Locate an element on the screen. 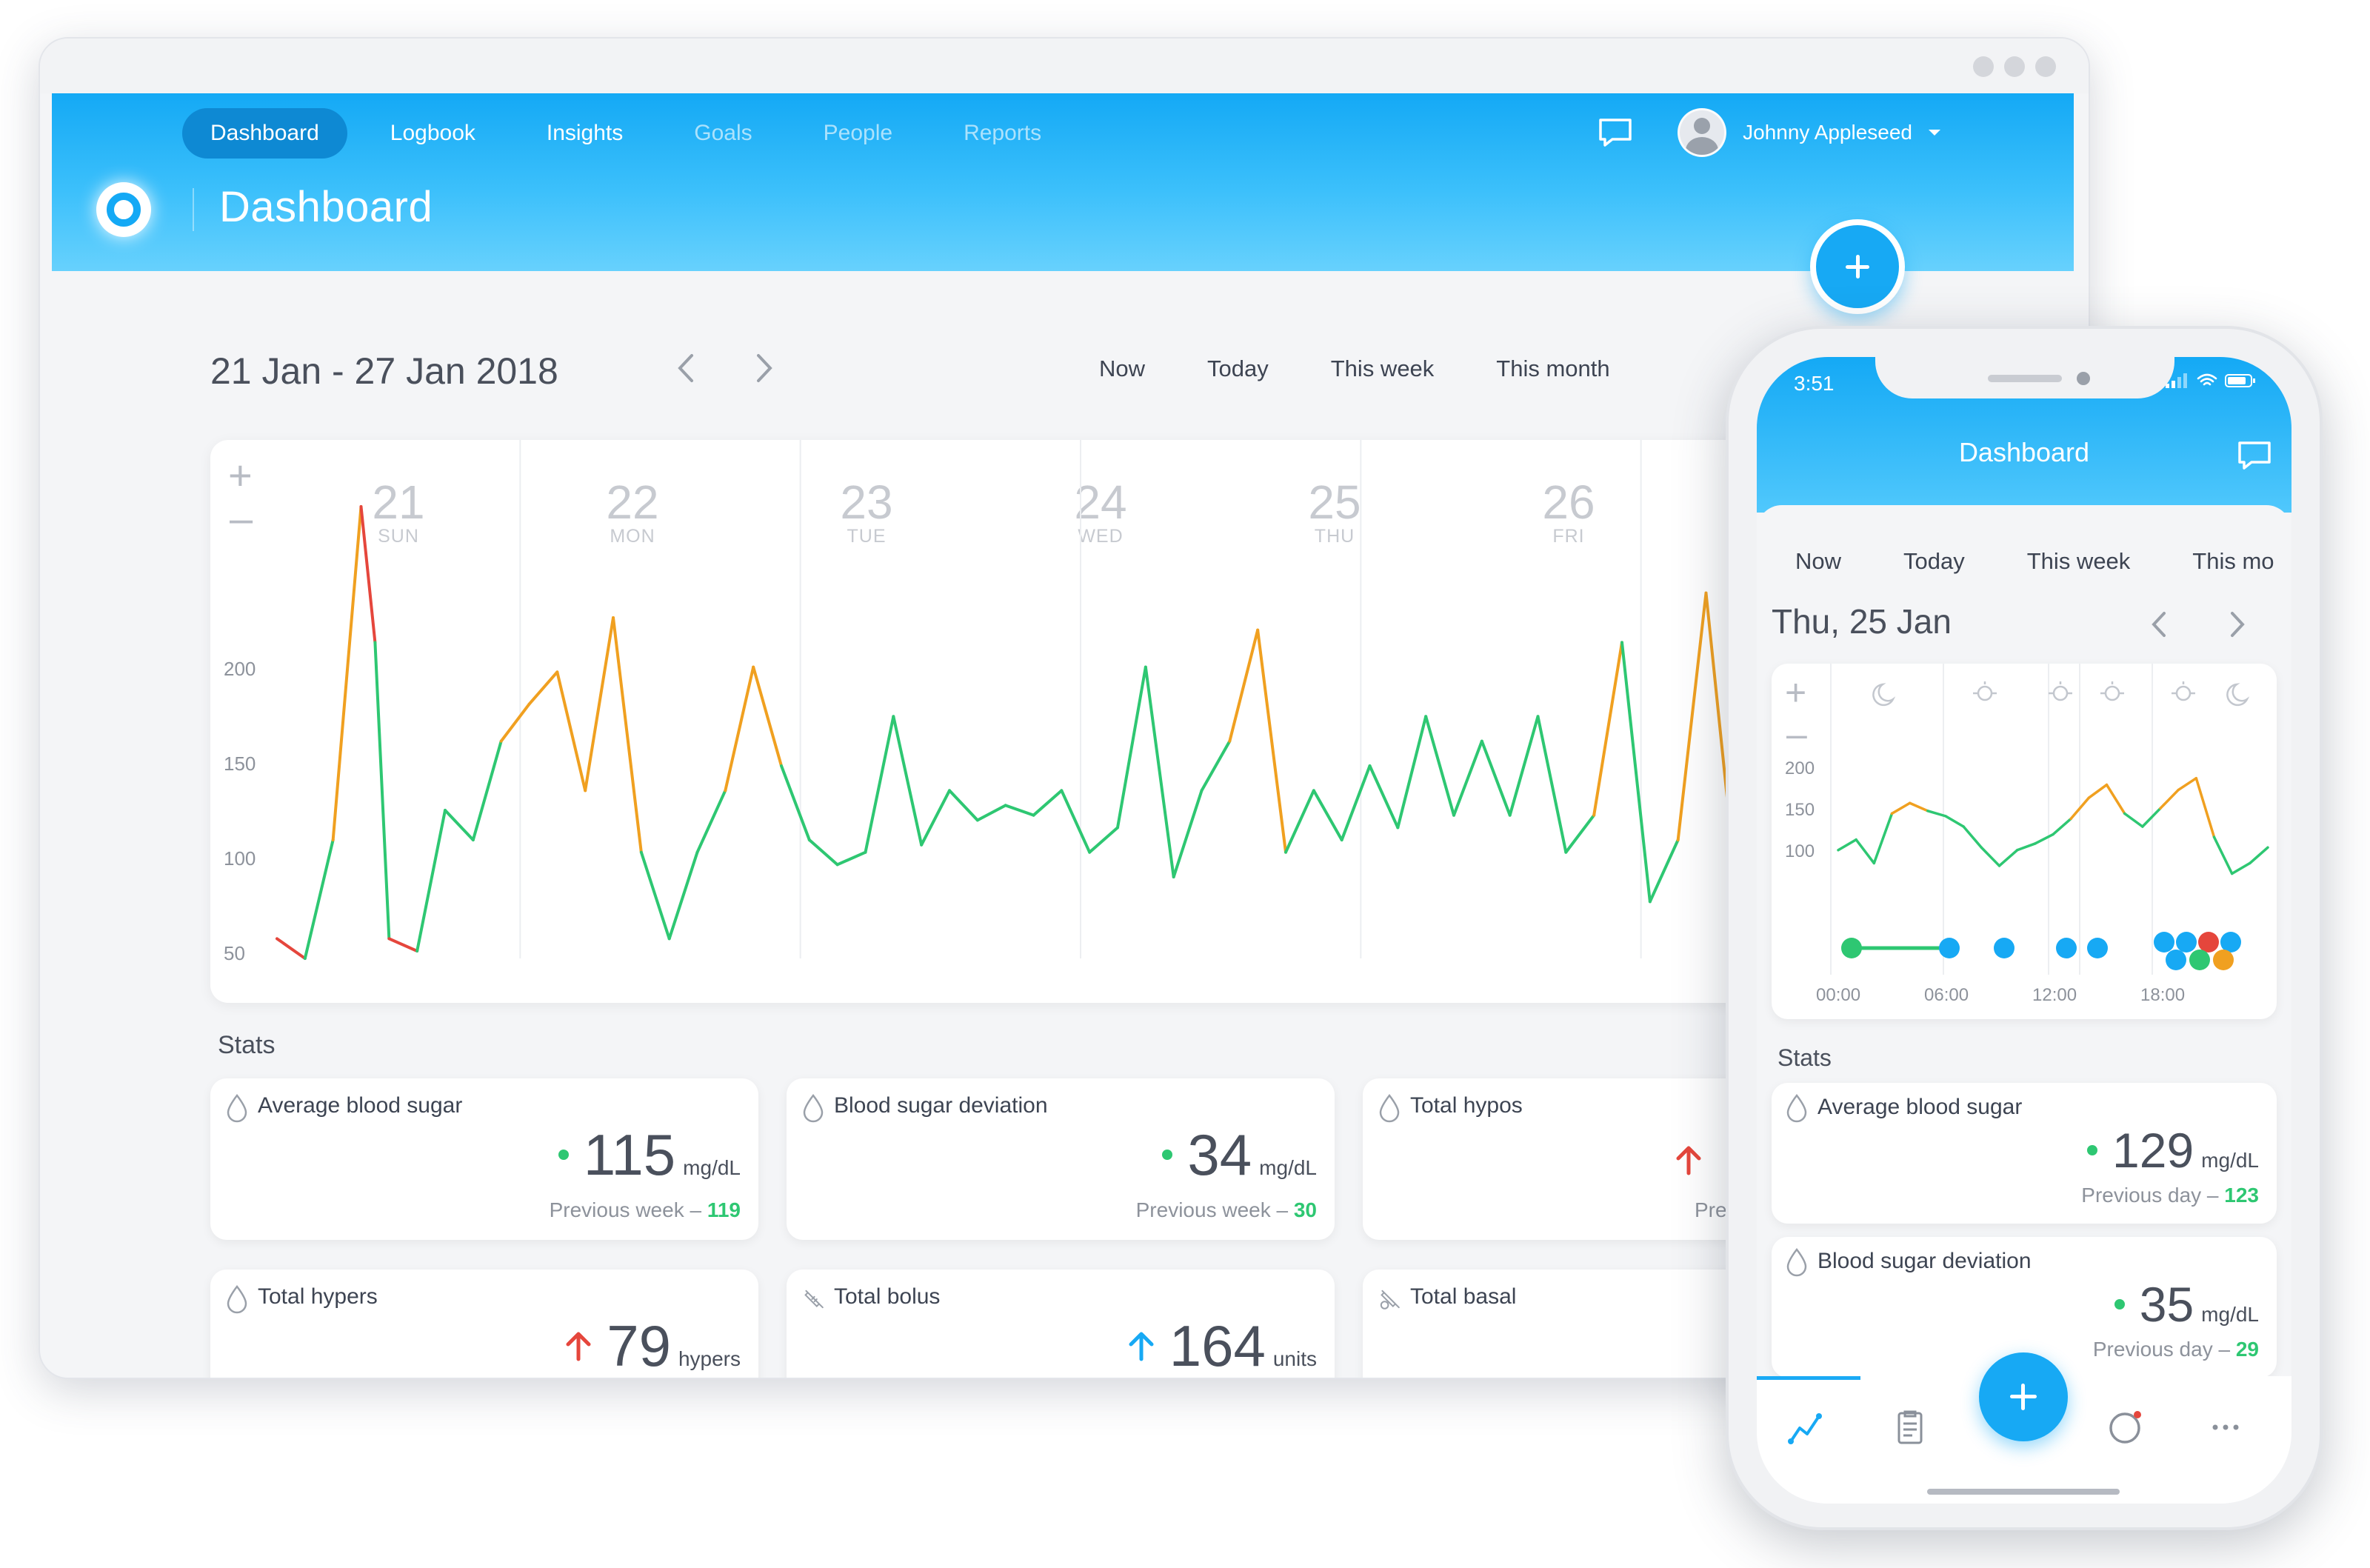 This screenshot has height=1568, width=2370. tab-reports: Reports is located at coordinates (1003, 133).